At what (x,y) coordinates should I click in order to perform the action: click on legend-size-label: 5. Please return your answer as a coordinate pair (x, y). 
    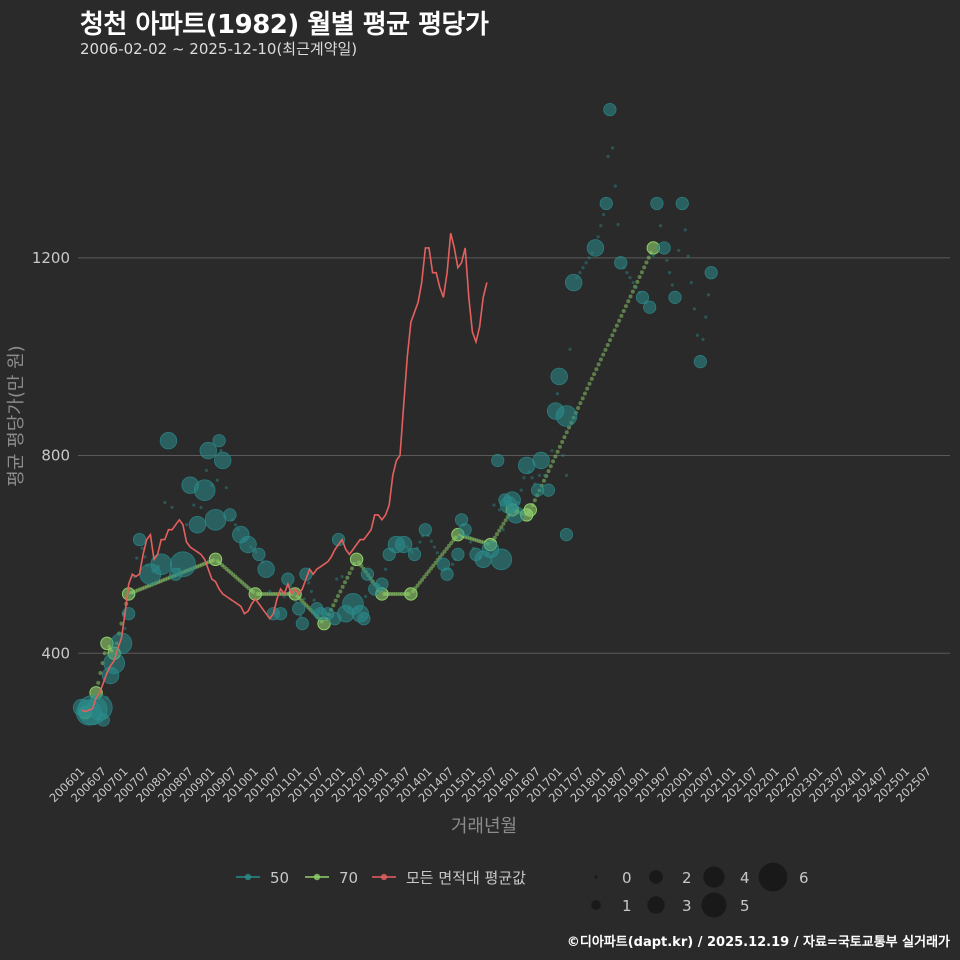
    Looking at the image, I should click on (745, 906).